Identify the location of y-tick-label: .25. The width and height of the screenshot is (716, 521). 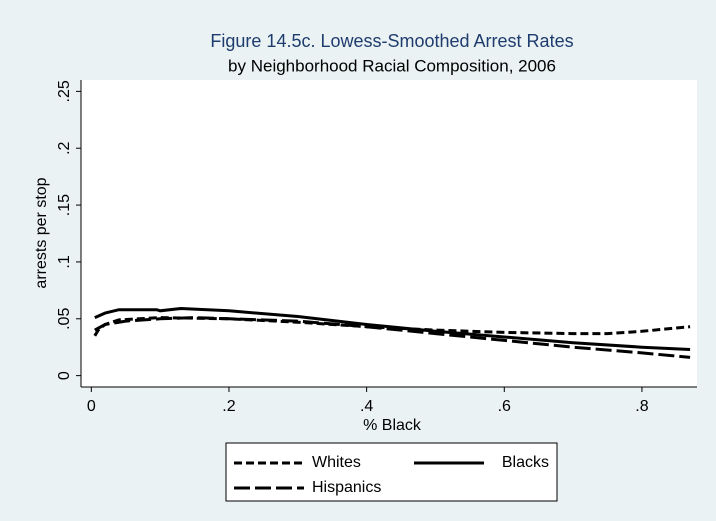
(64, 91).